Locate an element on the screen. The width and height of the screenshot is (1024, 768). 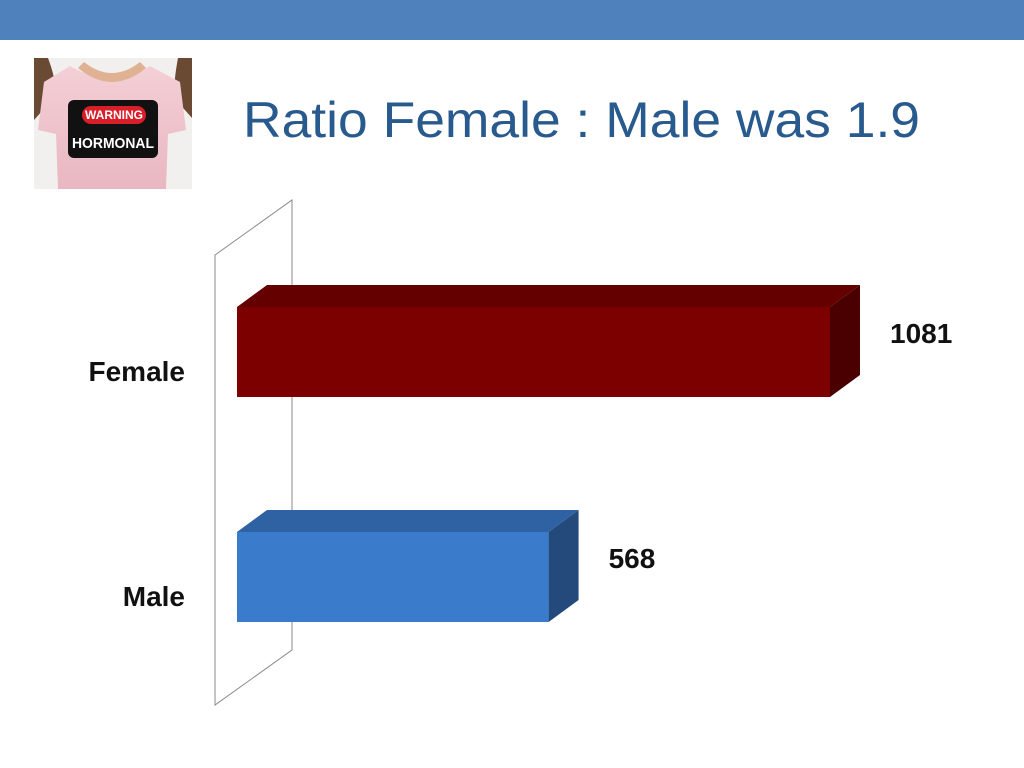
sign-text: WARNING is located at coordinates (114, 115).